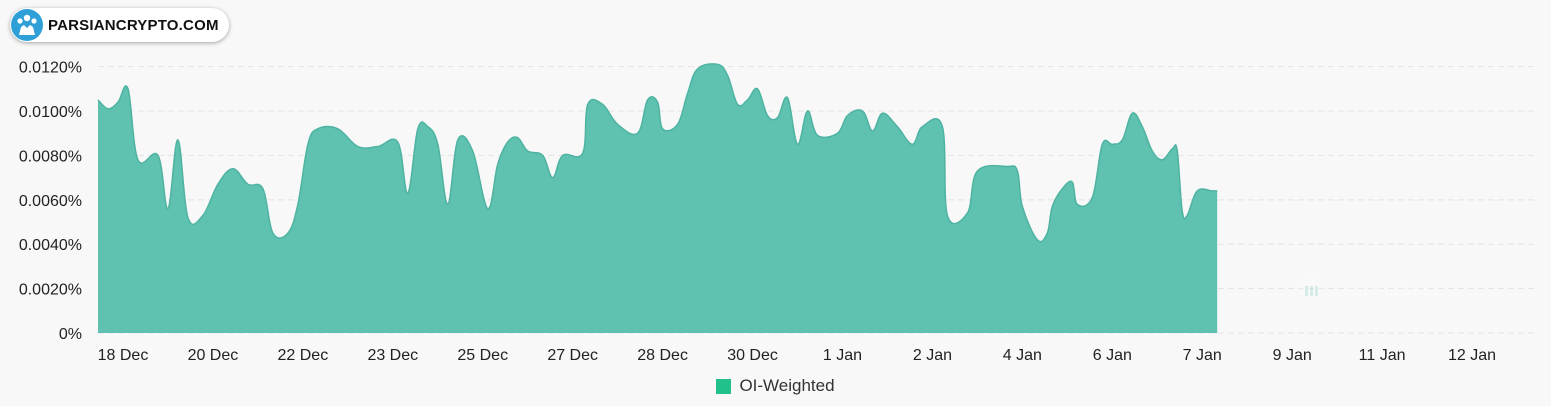  What do you see at coordinates (303, 355) in the screenshot?
I see `x-tick-label: 22 Dec` at bounding box center [303, 355].